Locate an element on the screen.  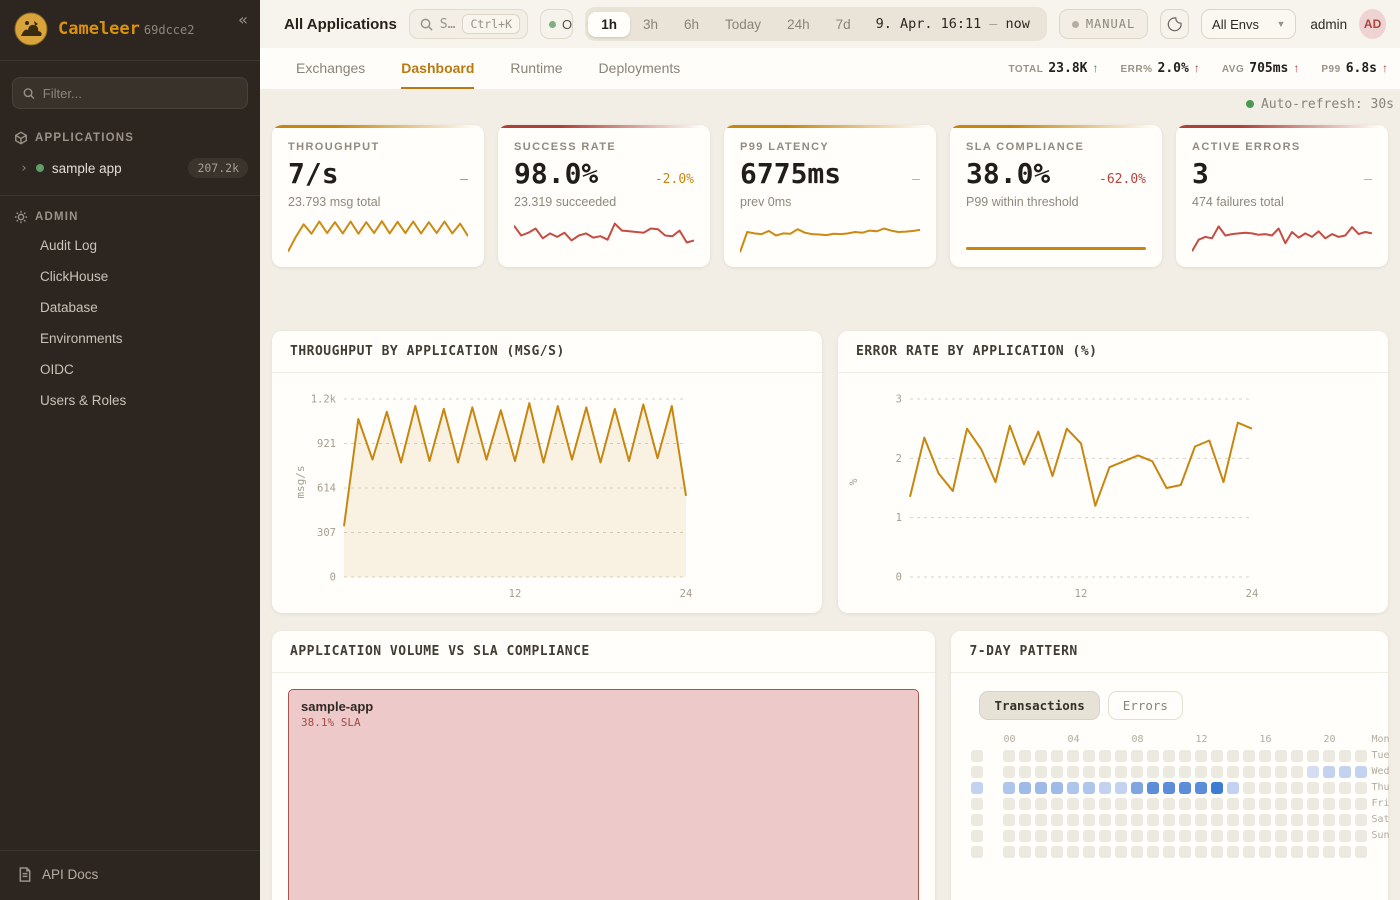
tab-errors: Errors is located at coordinates (1145, 705).